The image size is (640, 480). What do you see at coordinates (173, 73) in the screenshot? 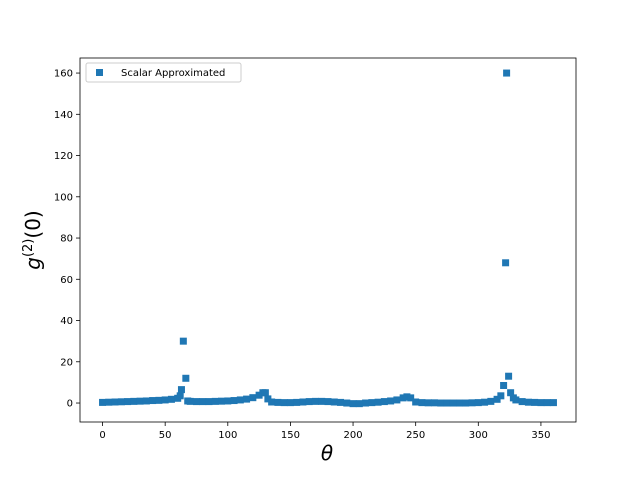
I see `legend-label: Scalar Approximated` at bounding box center [173, 73].